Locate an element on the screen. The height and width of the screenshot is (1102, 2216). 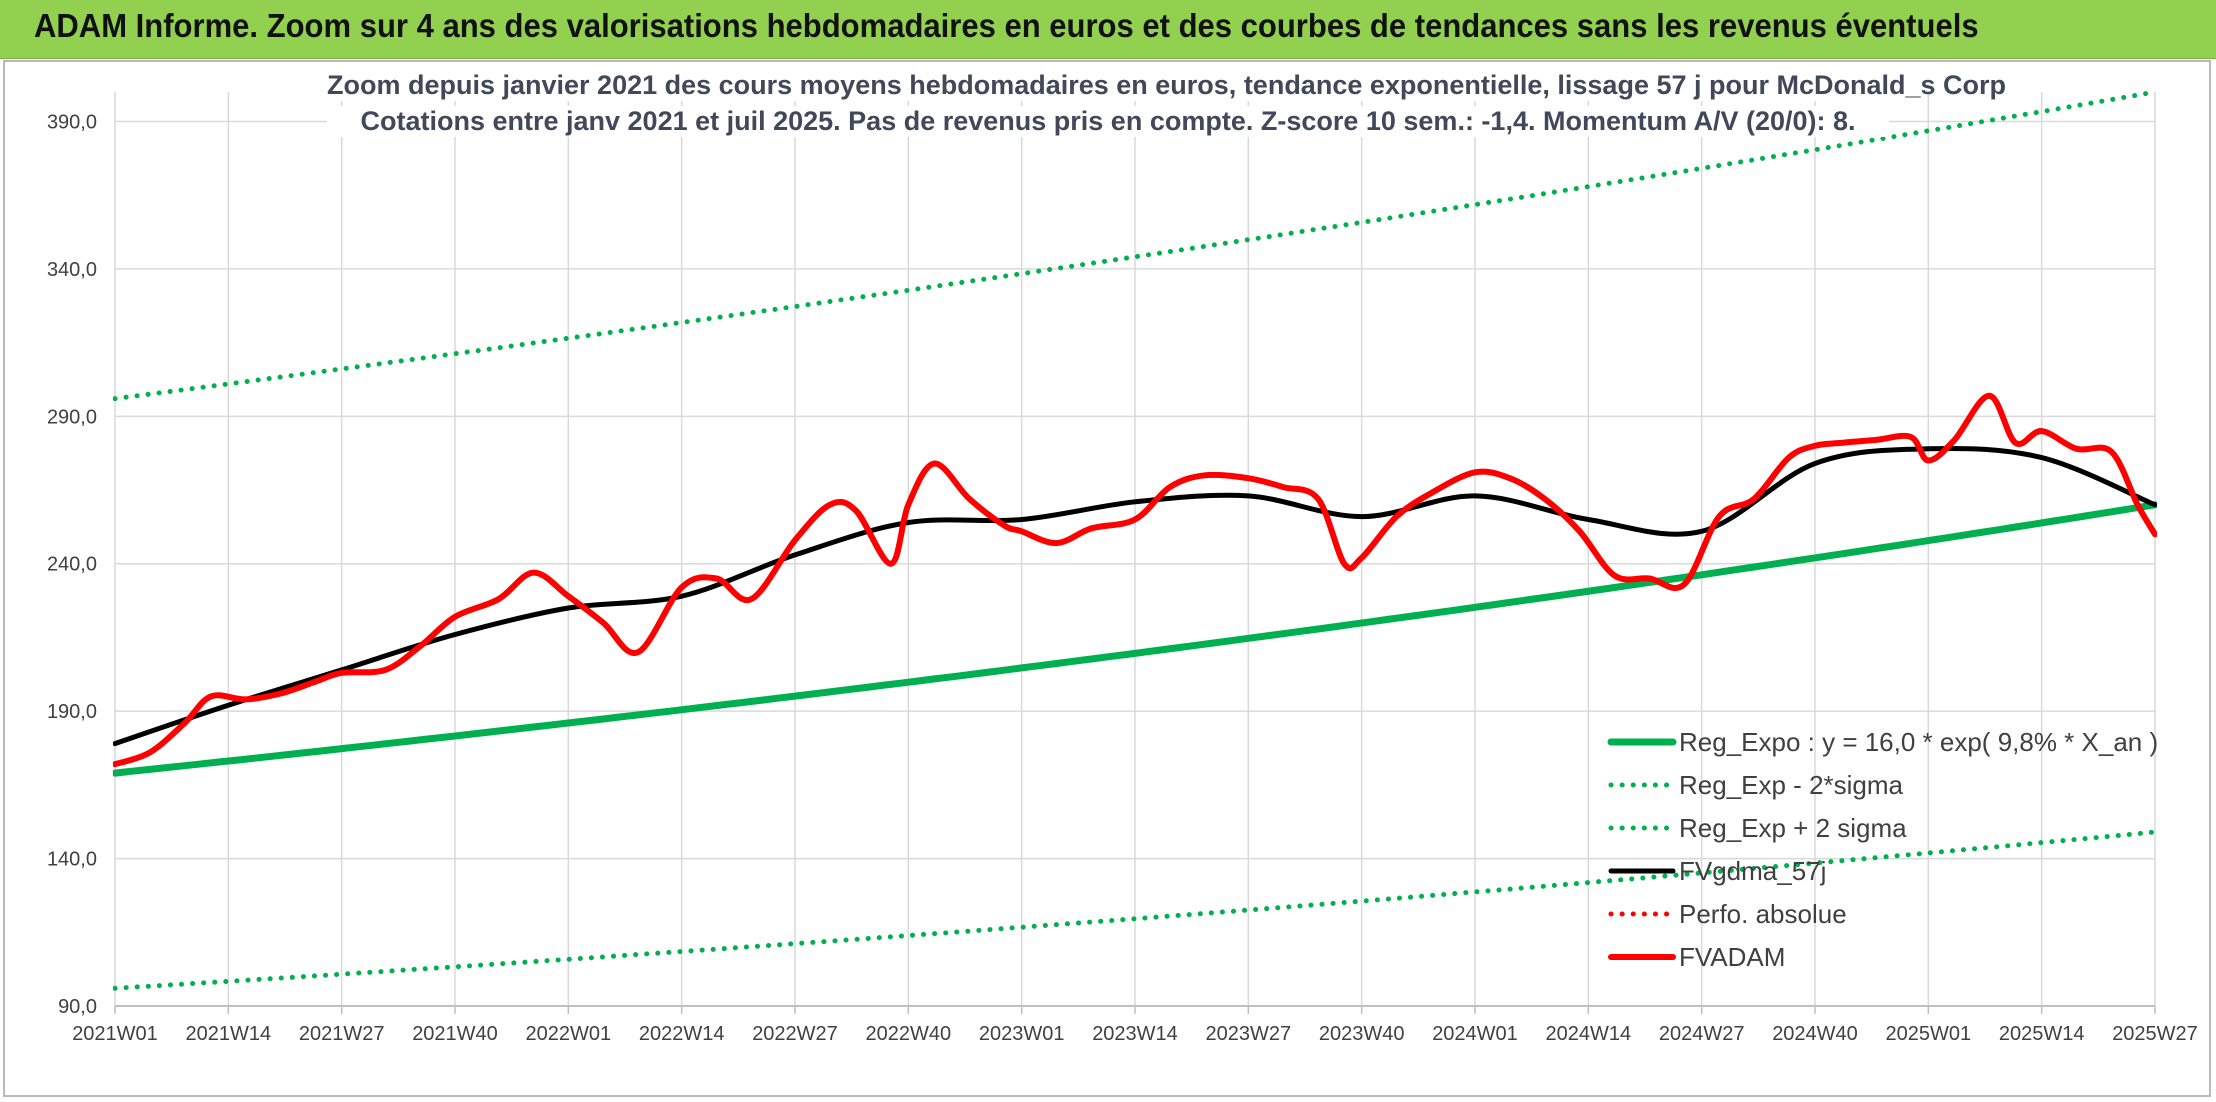
y-tick-label: 290,0 is located at coordinates (72, 417).